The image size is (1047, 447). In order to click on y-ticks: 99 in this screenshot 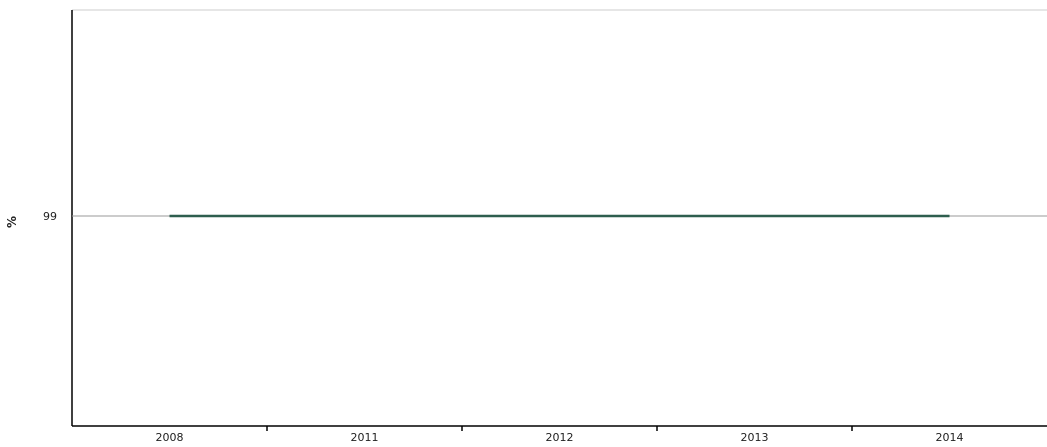, I will do `click(50, 216)`.